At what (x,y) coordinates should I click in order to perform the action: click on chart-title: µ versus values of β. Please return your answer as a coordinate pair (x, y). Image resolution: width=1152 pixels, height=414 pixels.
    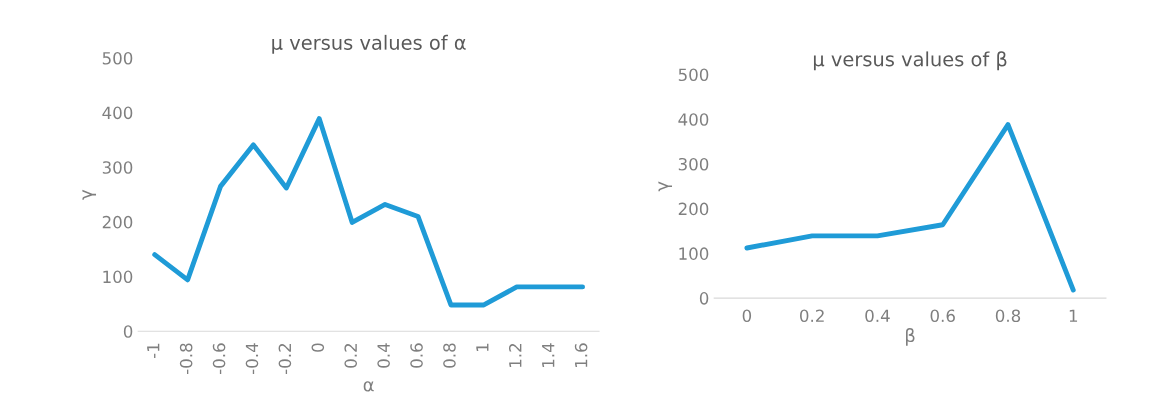
    Looking at the image, I should click on (910, 61).